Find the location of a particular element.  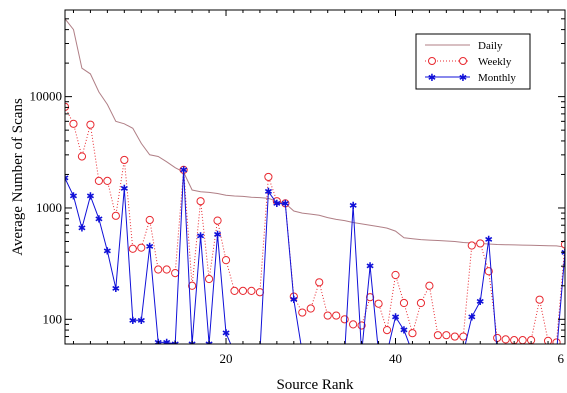

x-tick-label: 20 is located at coordinates (226, 358).